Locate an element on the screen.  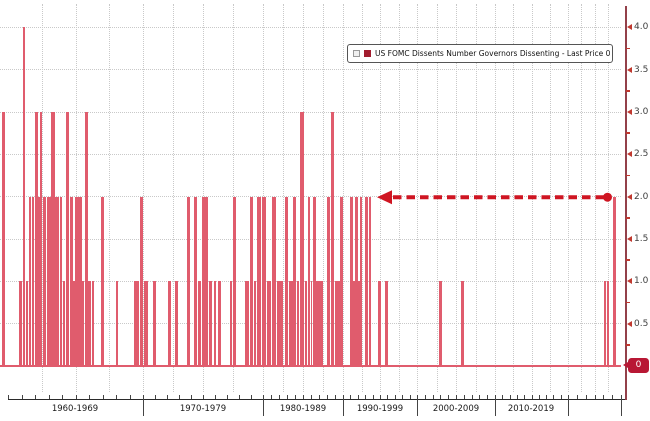
y-tick-label: 3.5 is located at coordinates (641, 69).